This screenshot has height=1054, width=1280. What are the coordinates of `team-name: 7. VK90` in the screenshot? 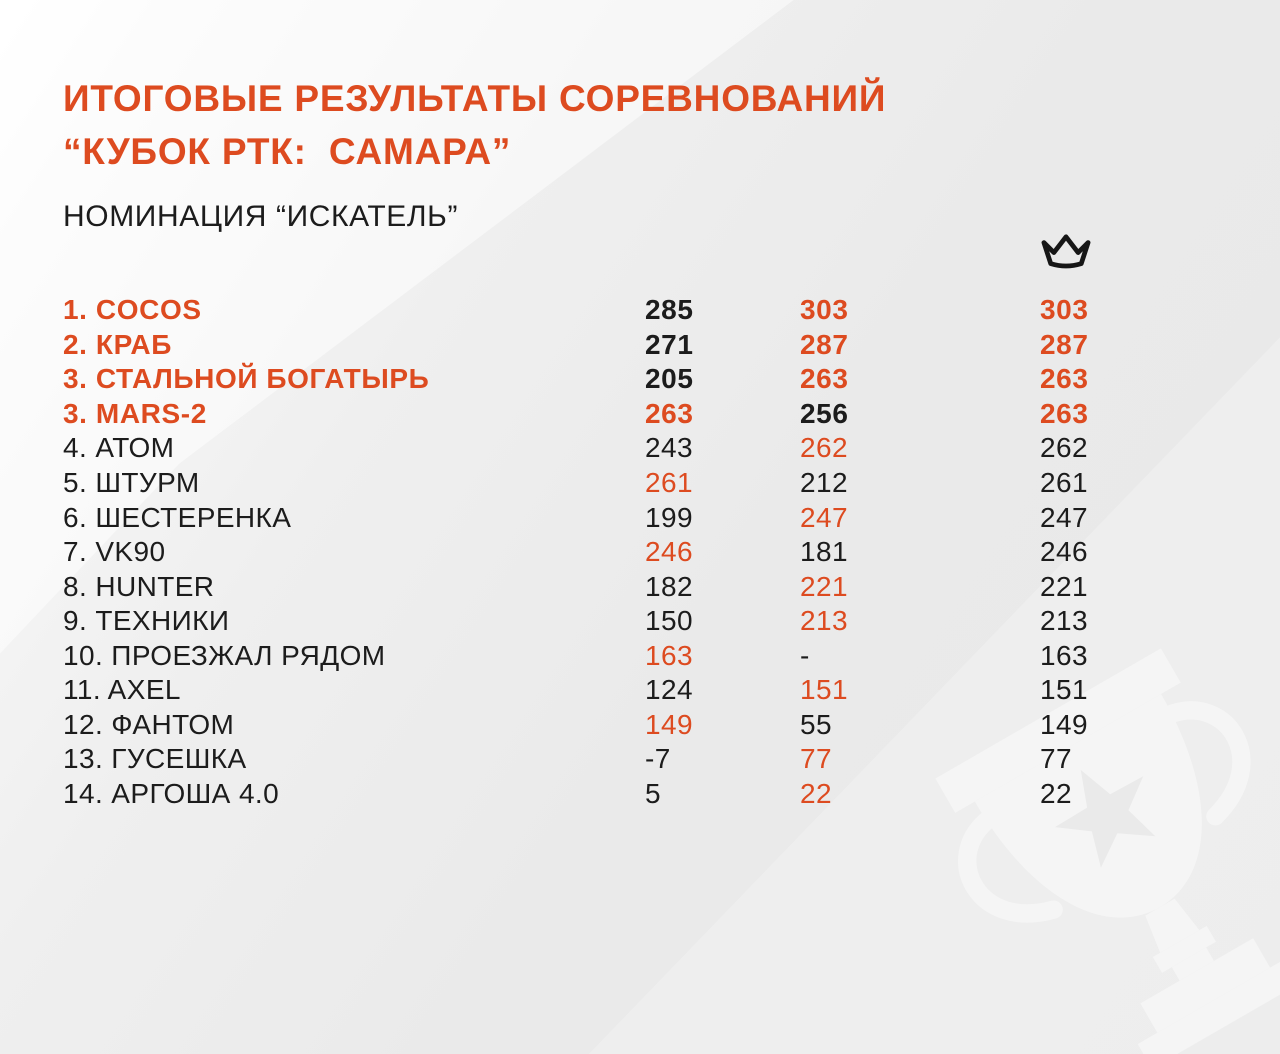 It's located at (114, 552).